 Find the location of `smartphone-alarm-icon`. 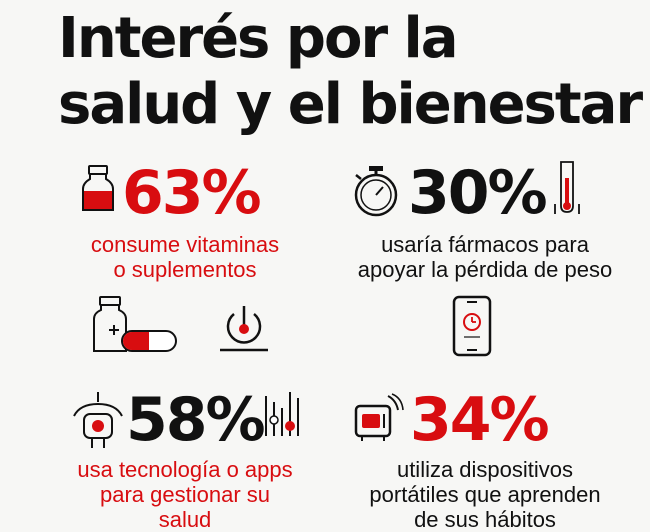

smartphone-alarm-icon is located at coordinates (472, 326).